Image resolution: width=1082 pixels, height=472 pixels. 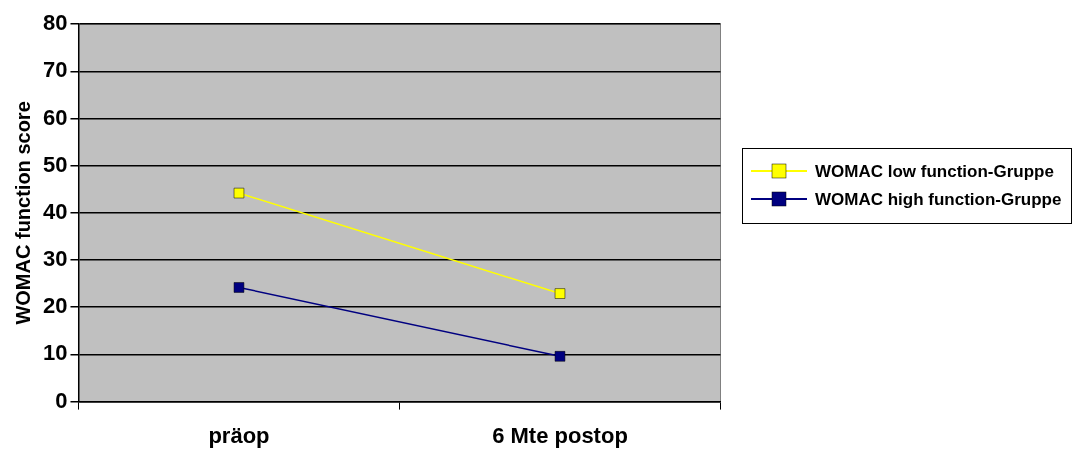 What do you see at coordinates (61, 400) in the screenshot?
I see `y-tick-label: 0` at bounding box center [61, 400].